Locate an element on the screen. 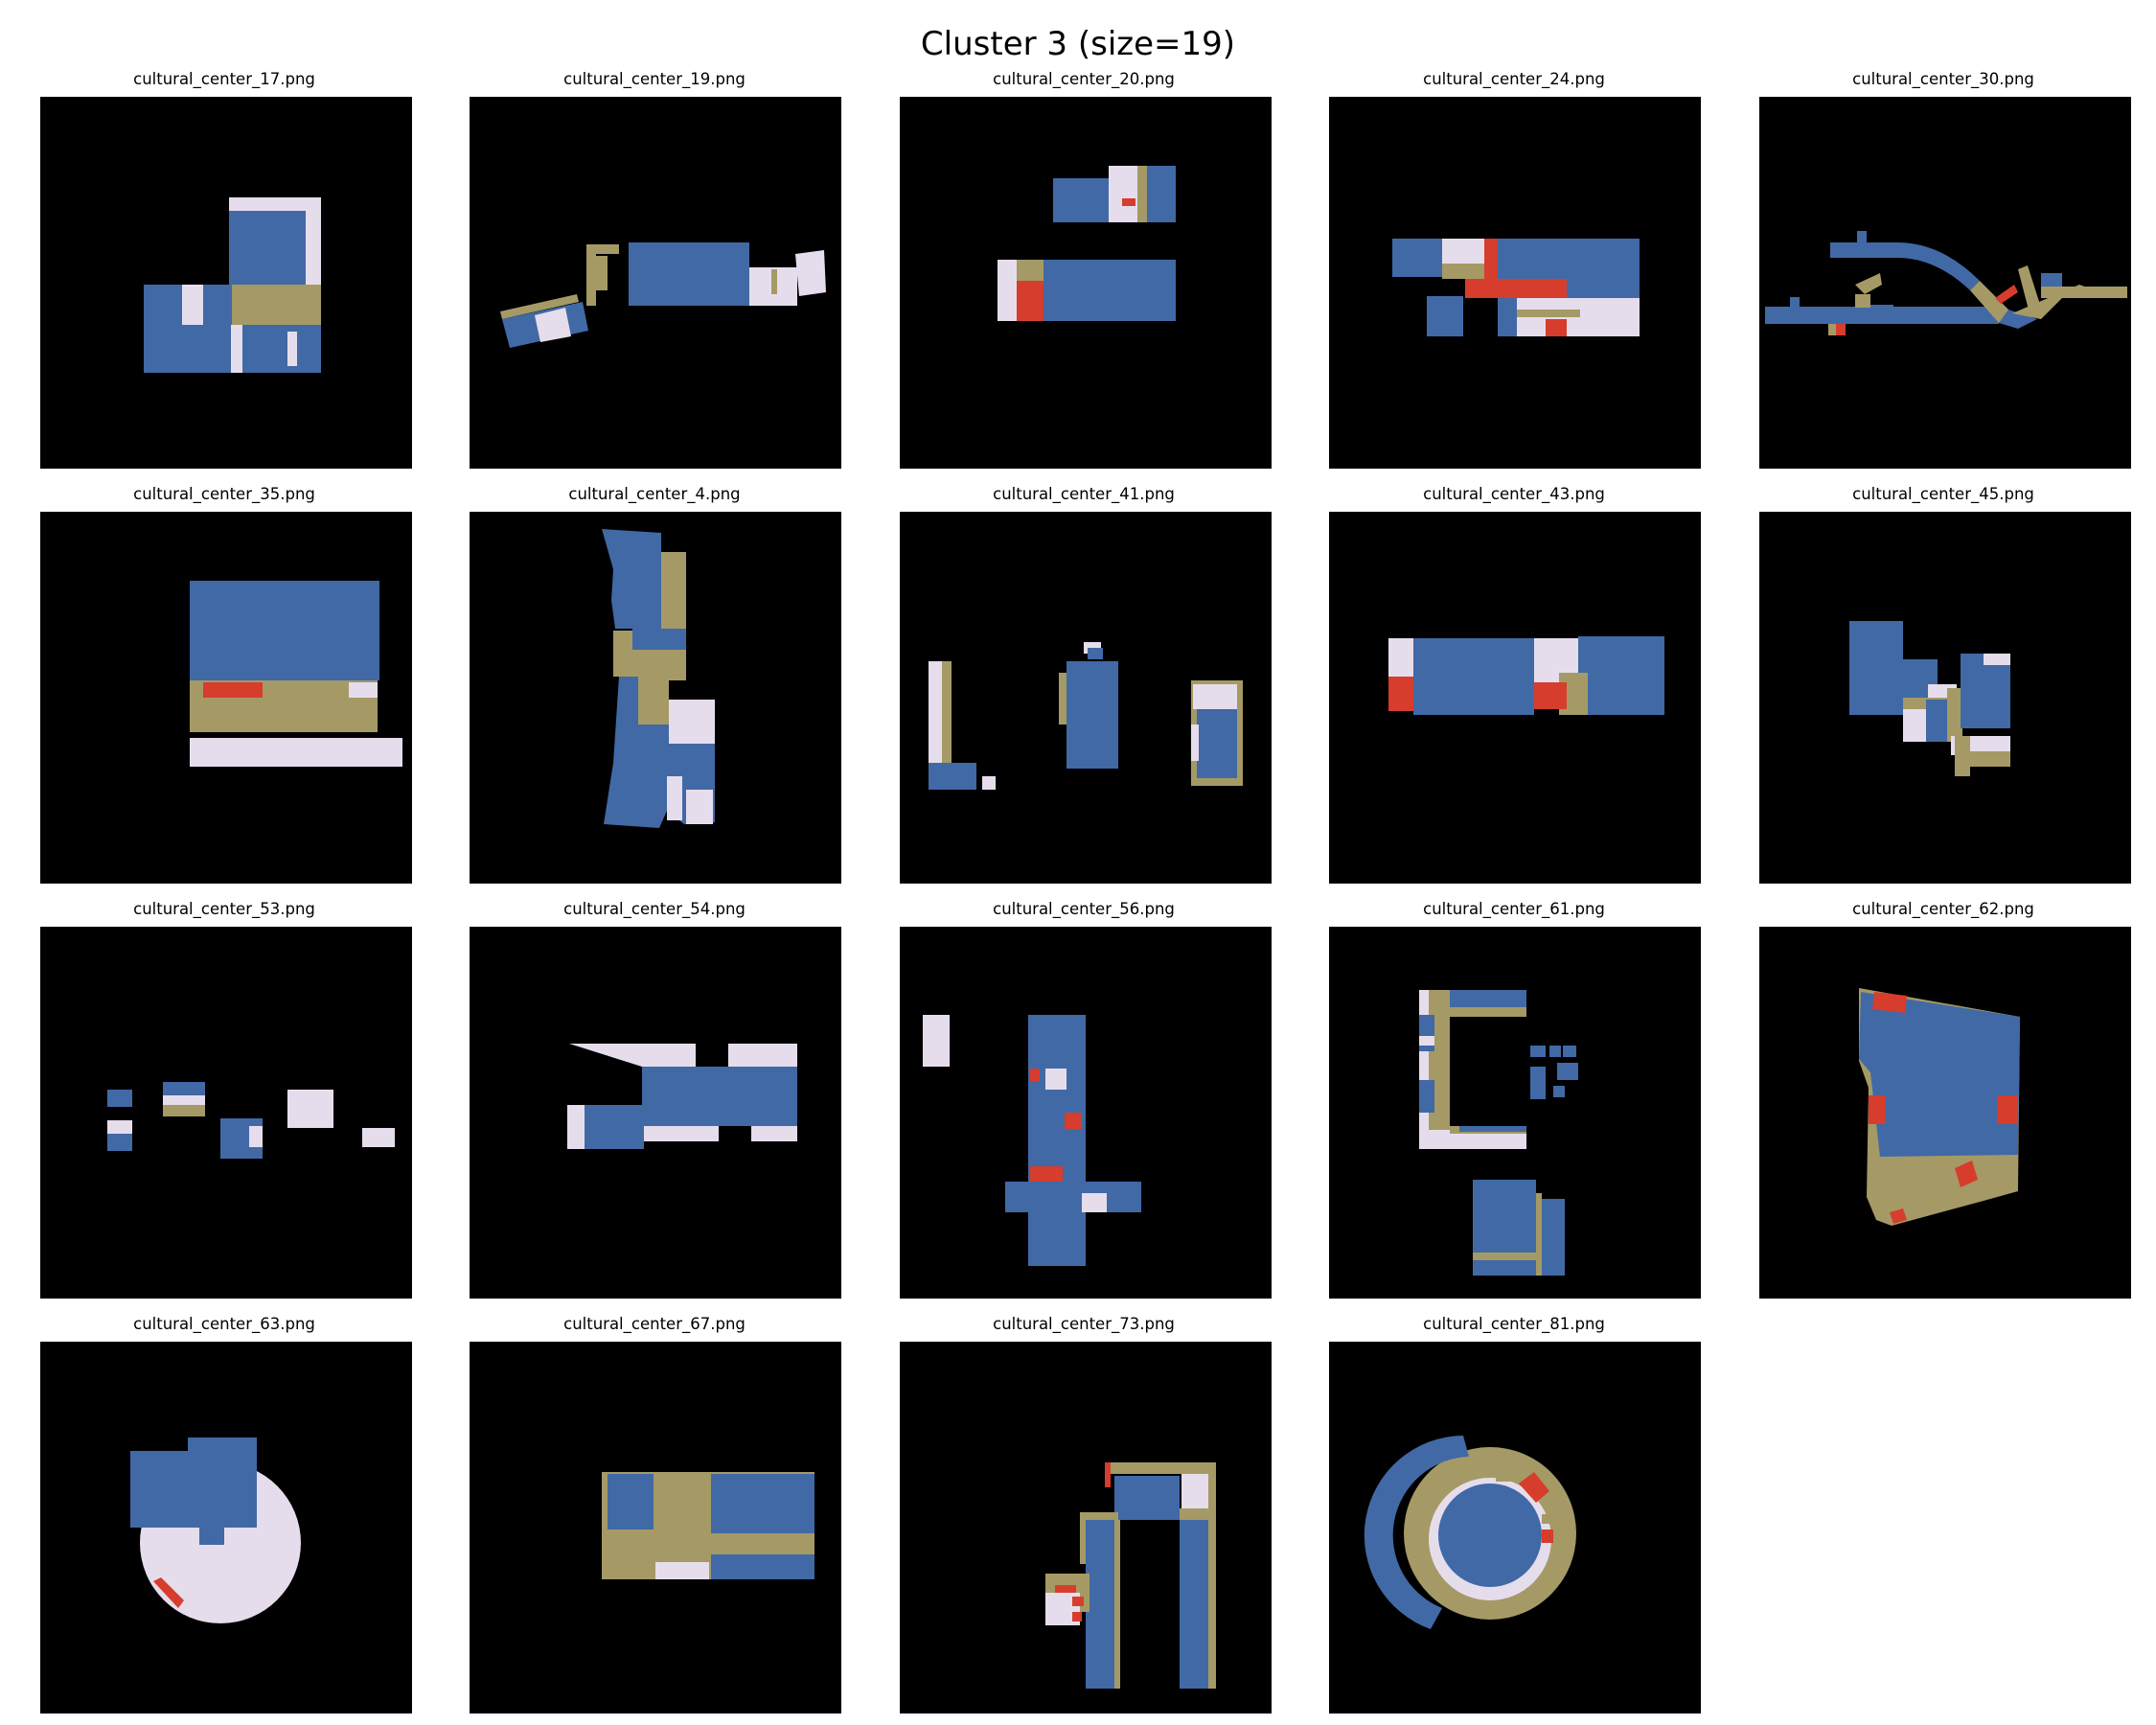 Image resolution: width=2156 pixels, height=1725 pixels. panel-label: cultural_center_20.png is located at coordinates (1084, 79).